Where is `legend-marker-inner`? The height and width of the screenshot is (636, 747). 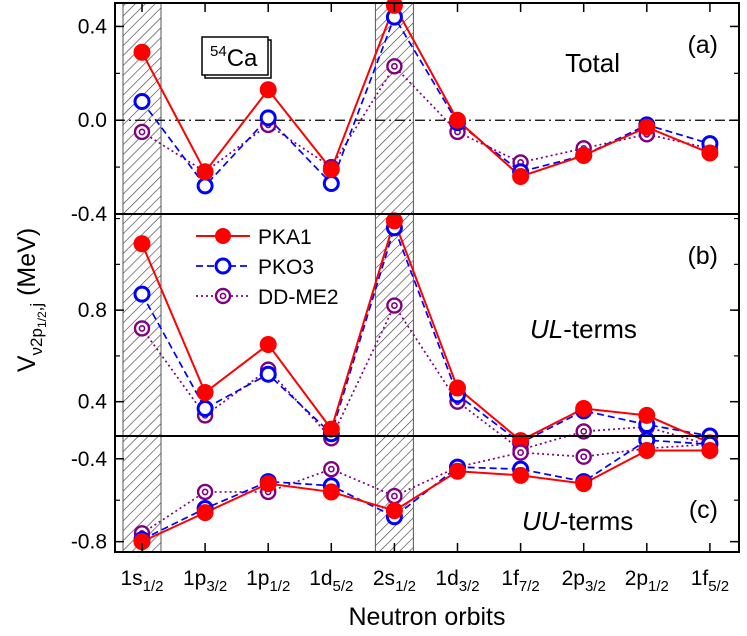 legend-marker-inner is located at coordinates (223, 296).